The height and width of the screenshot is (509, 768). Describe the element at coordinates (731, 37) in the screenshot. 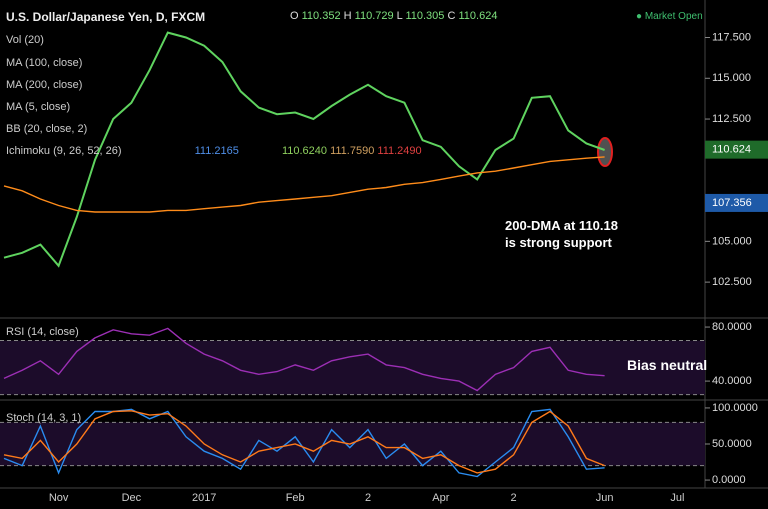

I see `y-tick-label: 117.500` at that location.